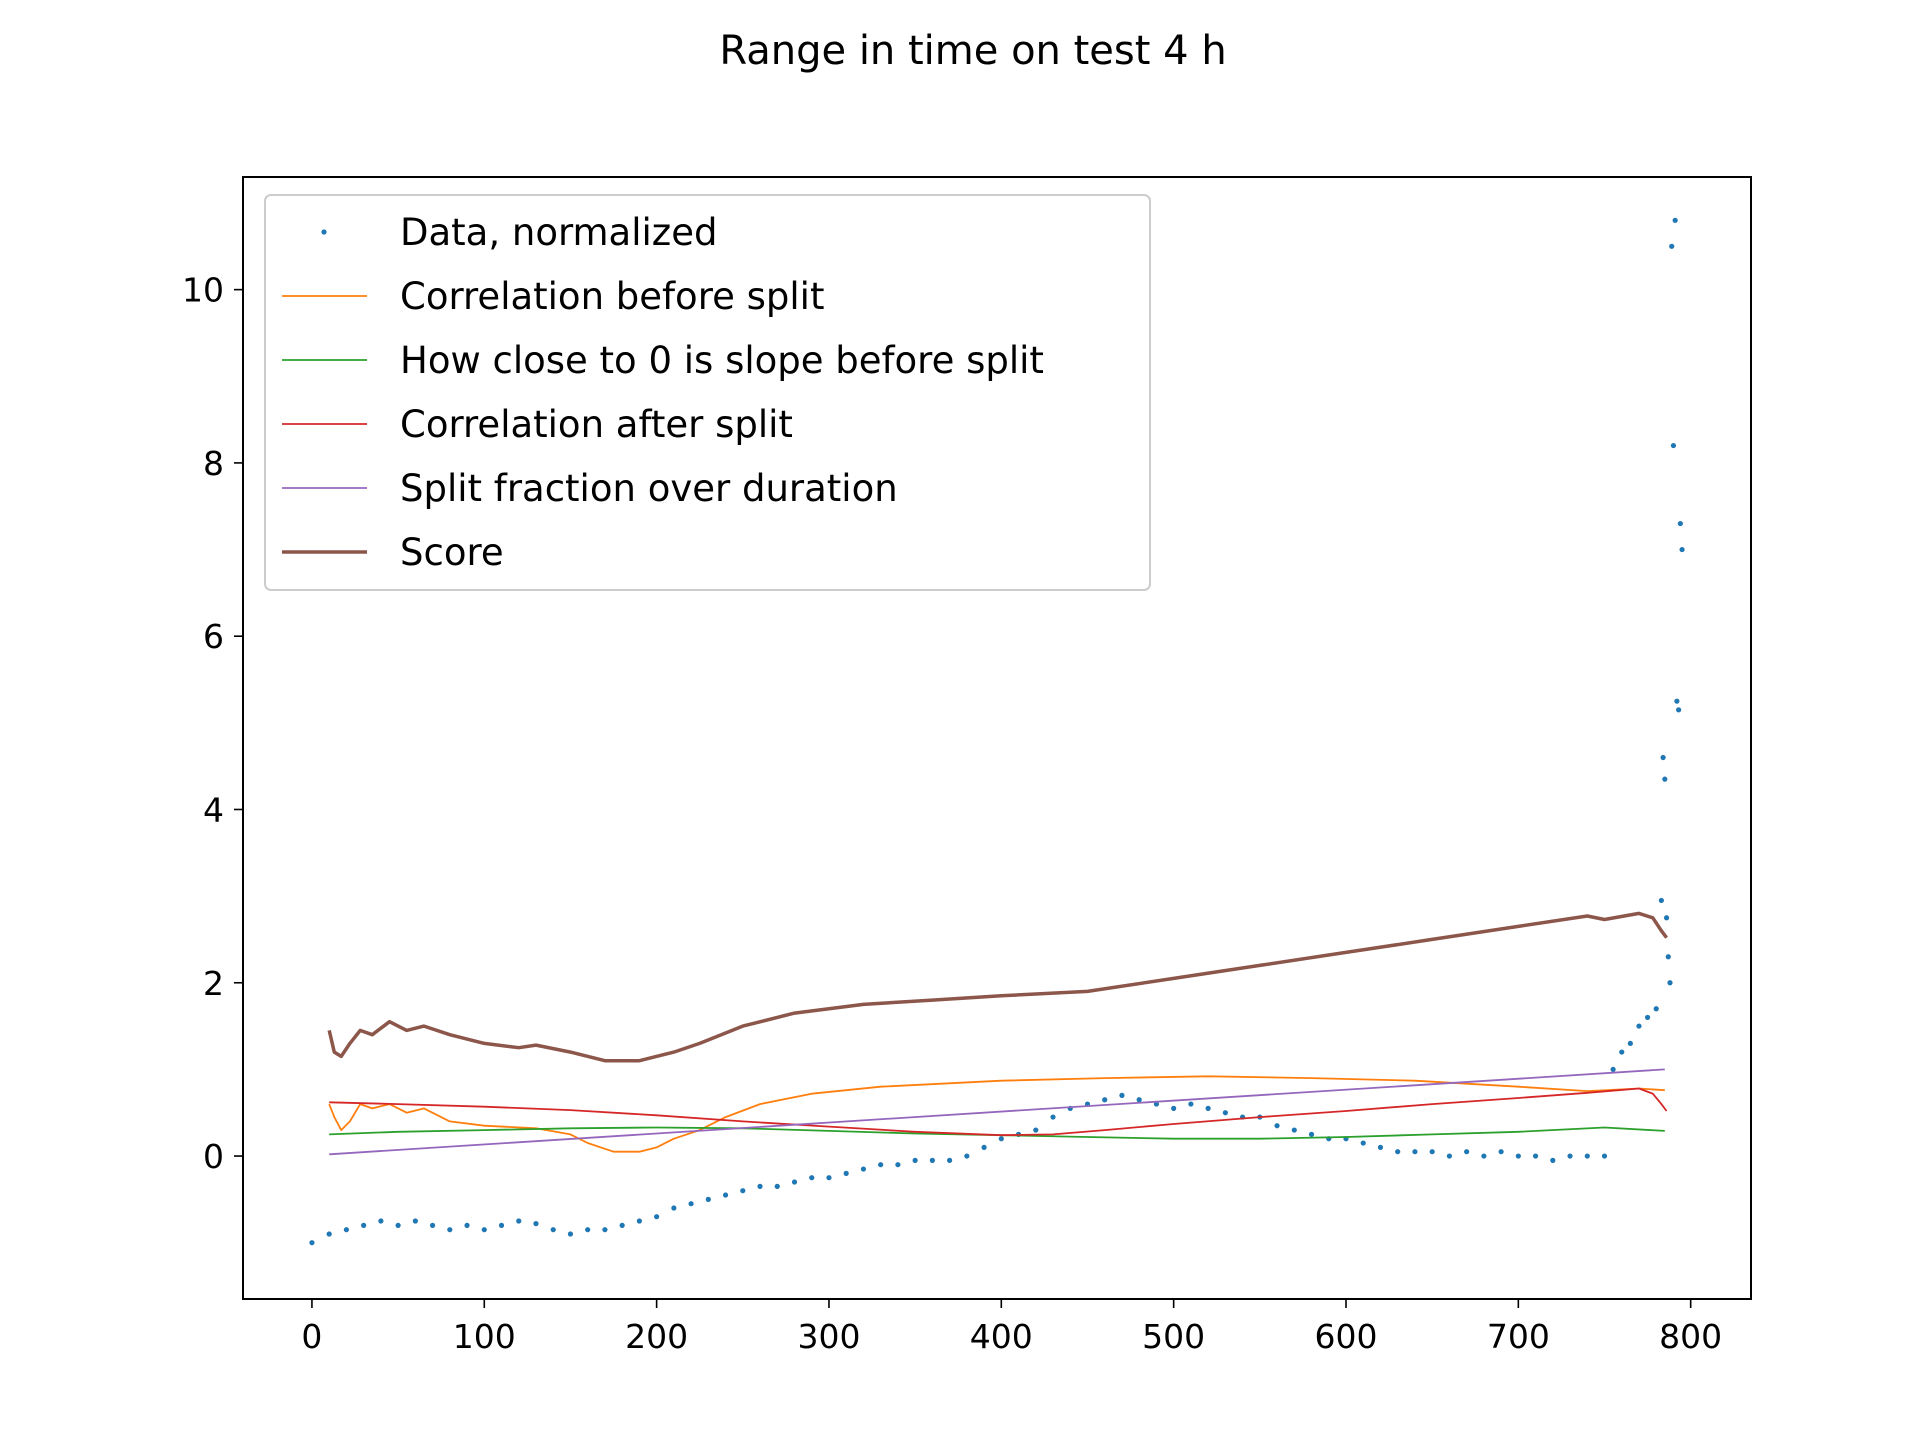 Image resolution: width=1920 pixels, height=1440 pixels. I want to click on legend-label: Data, normalized, so click(558, 232).